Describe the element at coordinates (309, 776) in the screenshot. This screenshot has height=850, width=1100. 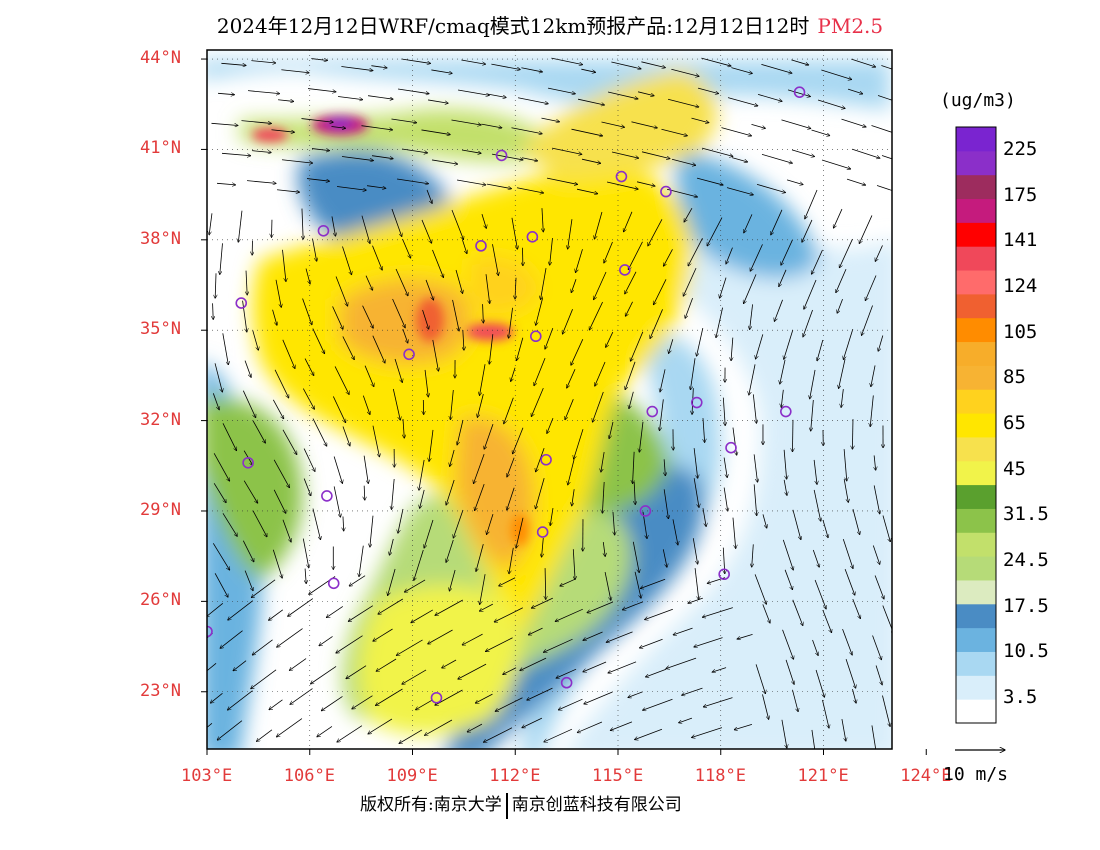
I see `lon-label: 106°E` at that location.